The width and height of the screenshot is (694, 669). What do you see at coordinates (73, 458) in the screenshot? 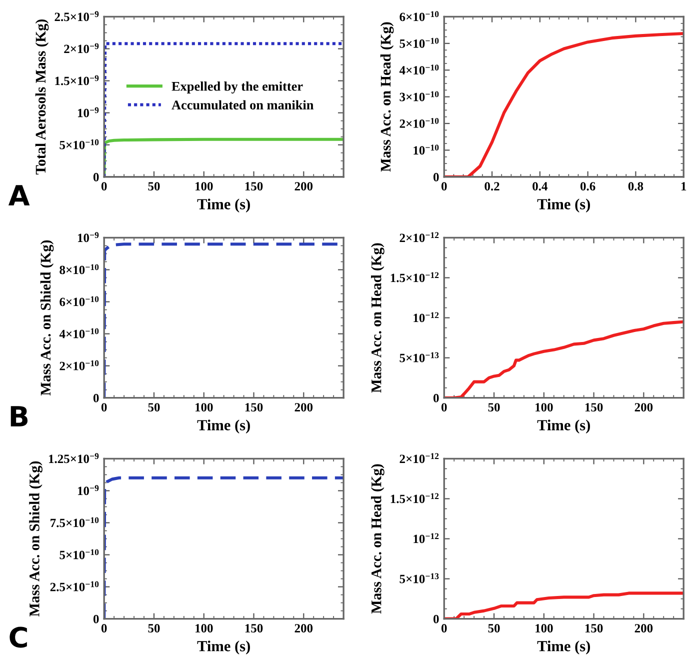
I see `y-tick-label: 1.25×10$^{−9}$` at bounding box center [73, 458].